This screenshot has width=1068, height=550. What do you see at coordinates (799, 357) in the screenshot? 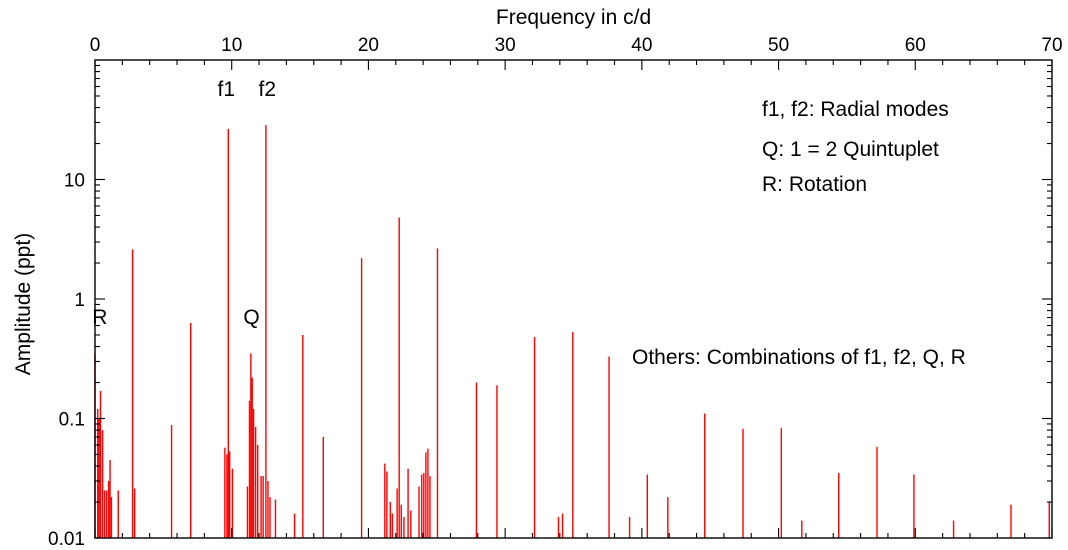
I see `legend-note-combinations: Others: Combinations of f1, f2, Q, R` at bounding box center [799, 357].